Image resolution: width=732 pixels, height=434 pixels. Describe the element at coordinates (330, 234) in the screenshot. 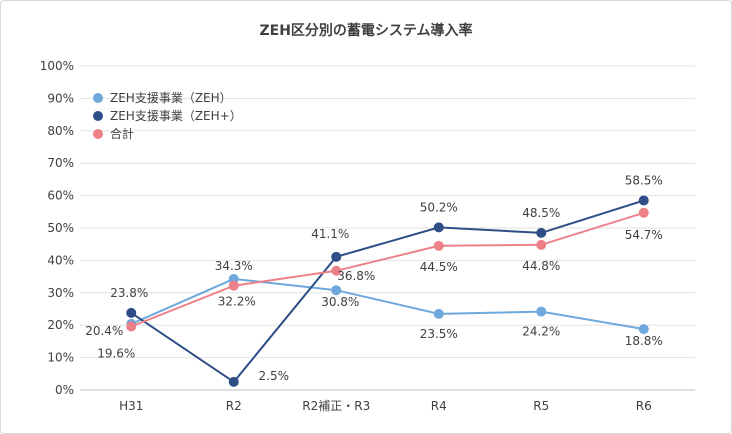

I see `data-label: 41.1%` at that location.